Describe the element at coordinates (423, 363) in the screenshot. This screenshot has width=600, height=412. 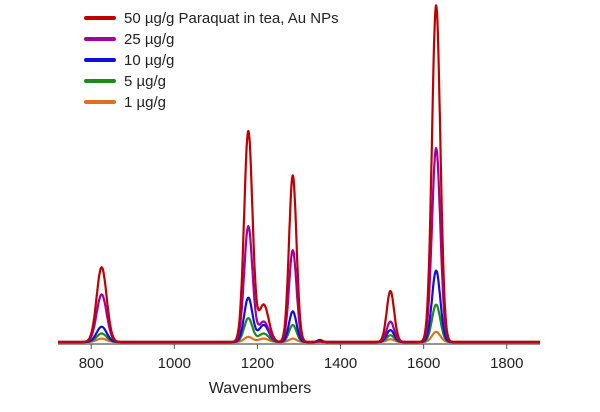
I see `x-tick-label: 1600` at that location.